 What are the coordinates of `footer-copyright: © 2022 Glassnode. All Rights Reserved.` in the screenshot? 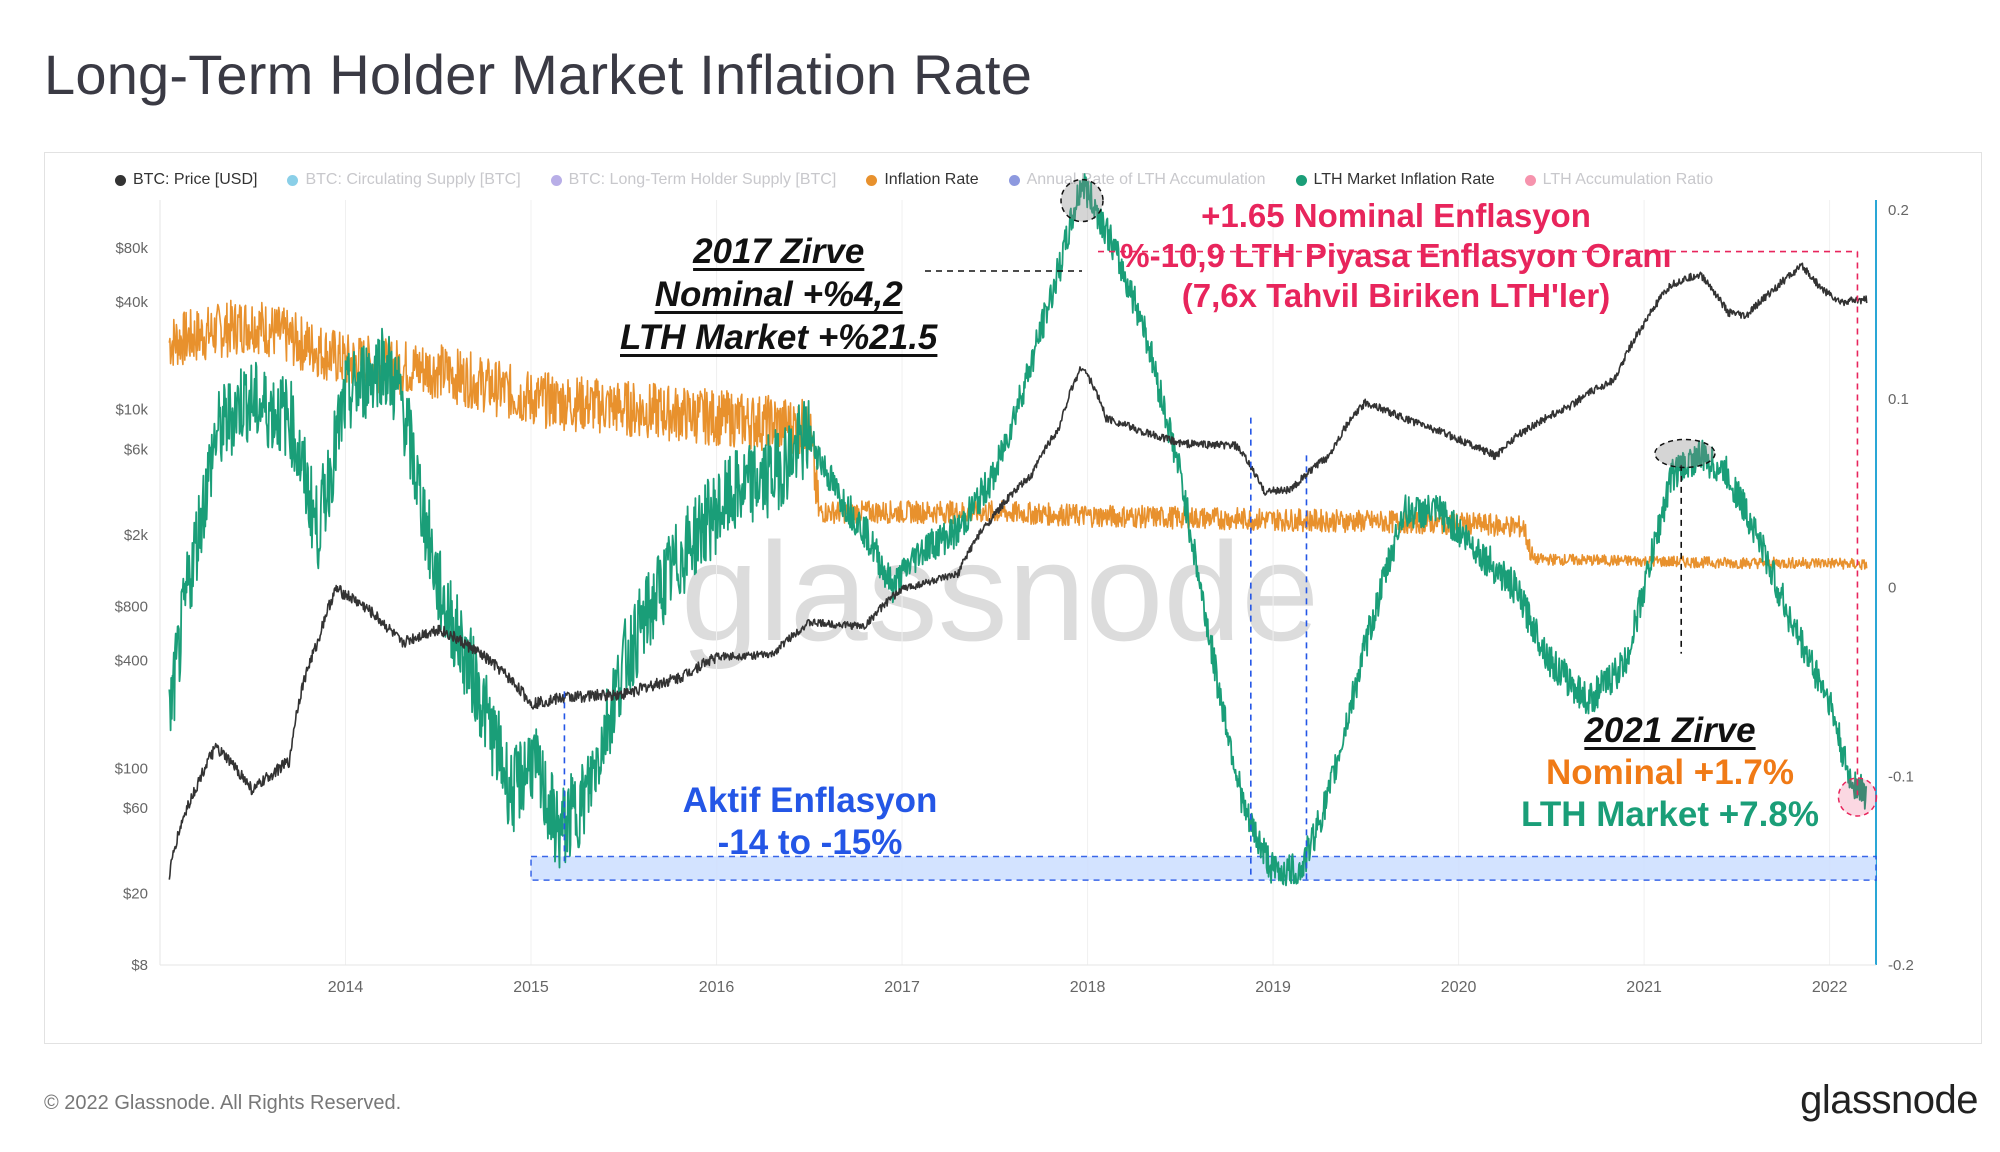 It's located at (223, 1103).